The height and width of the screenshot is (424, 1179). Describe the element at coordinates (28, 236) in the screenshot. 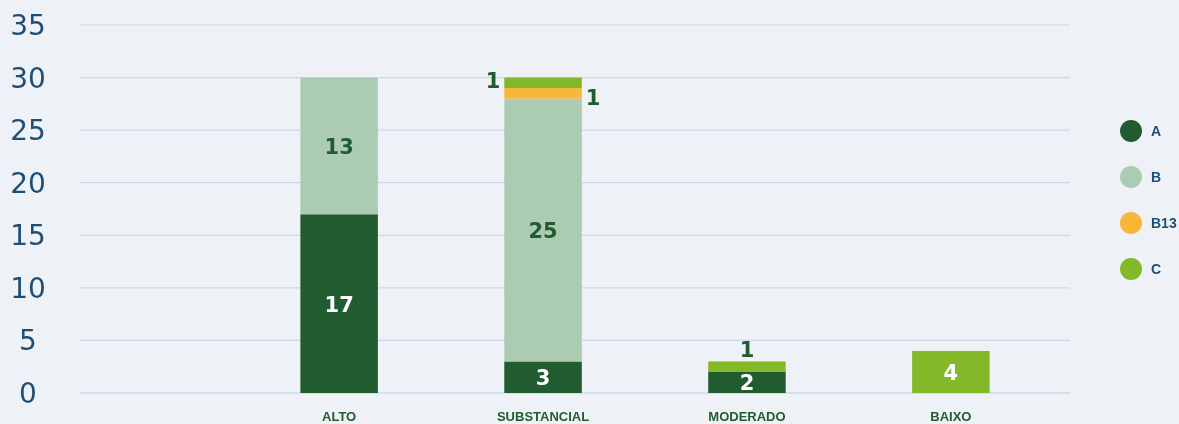

I see `y-tick-label: 15` at that location.